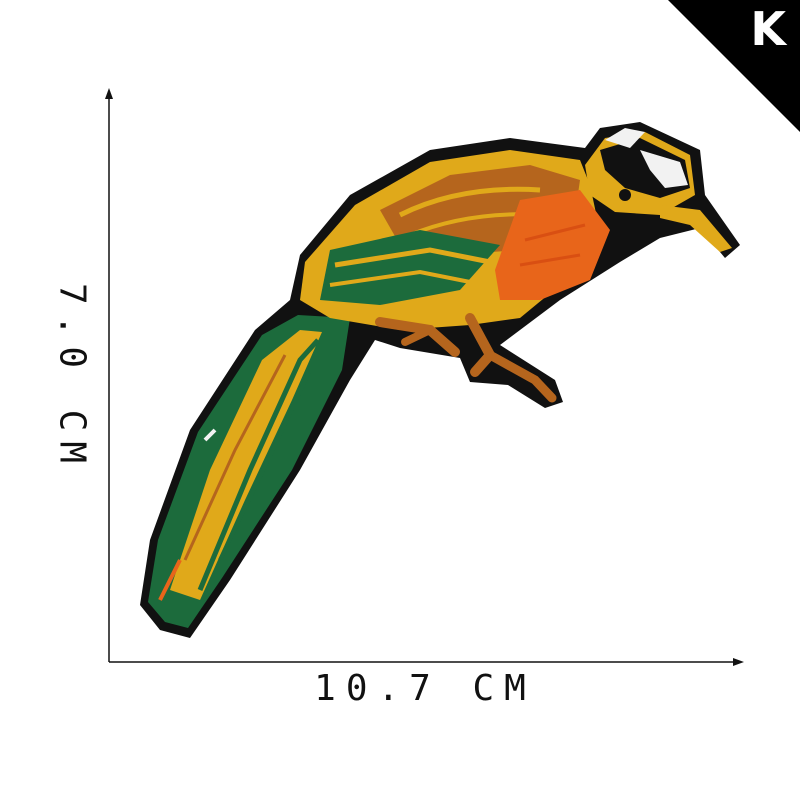 The height and width of the screenshot is (800, 800). What do you see at coordinates (249, 471) in the screenshot?
I see `bird-tail` at bounding box center [249, 471].